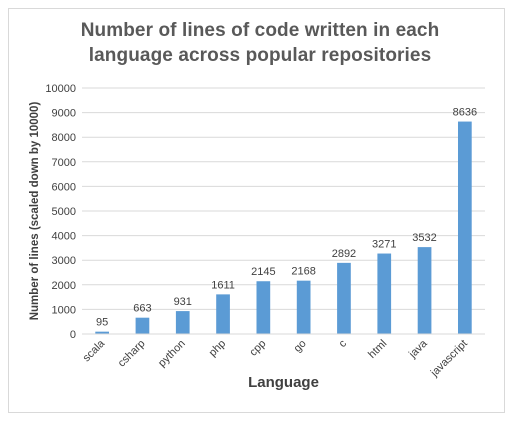  What do you see at coordinates (257, 348) in the screenshot?
I see `x-category-label: cpp` at bounding box center [257, 348].